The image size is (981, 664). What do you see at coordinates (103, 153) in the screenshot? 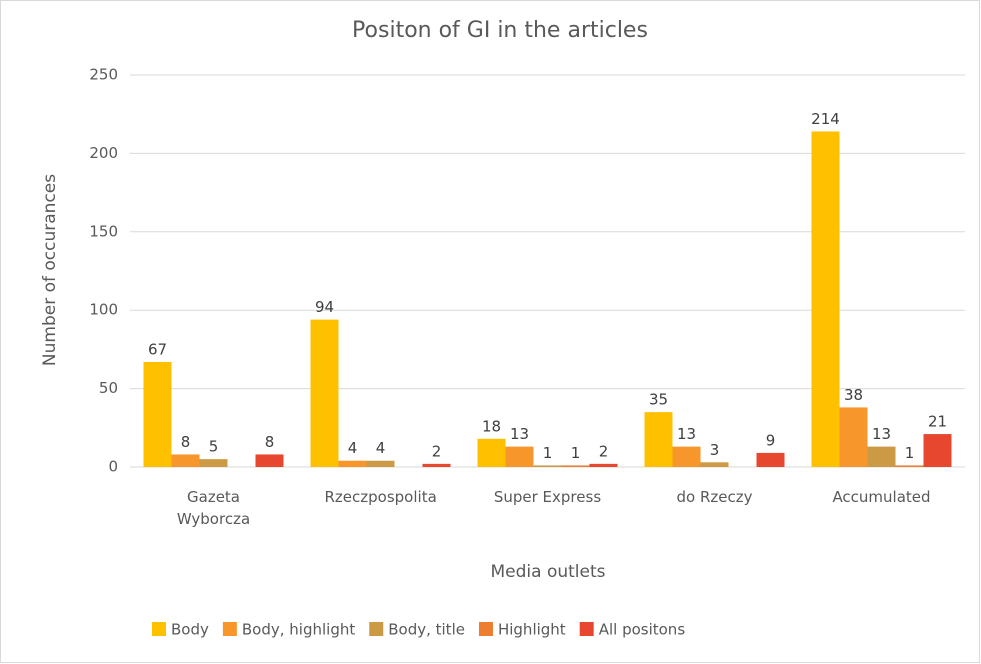
I see `y-tick-label: 200` at bounding box center [103, 153].